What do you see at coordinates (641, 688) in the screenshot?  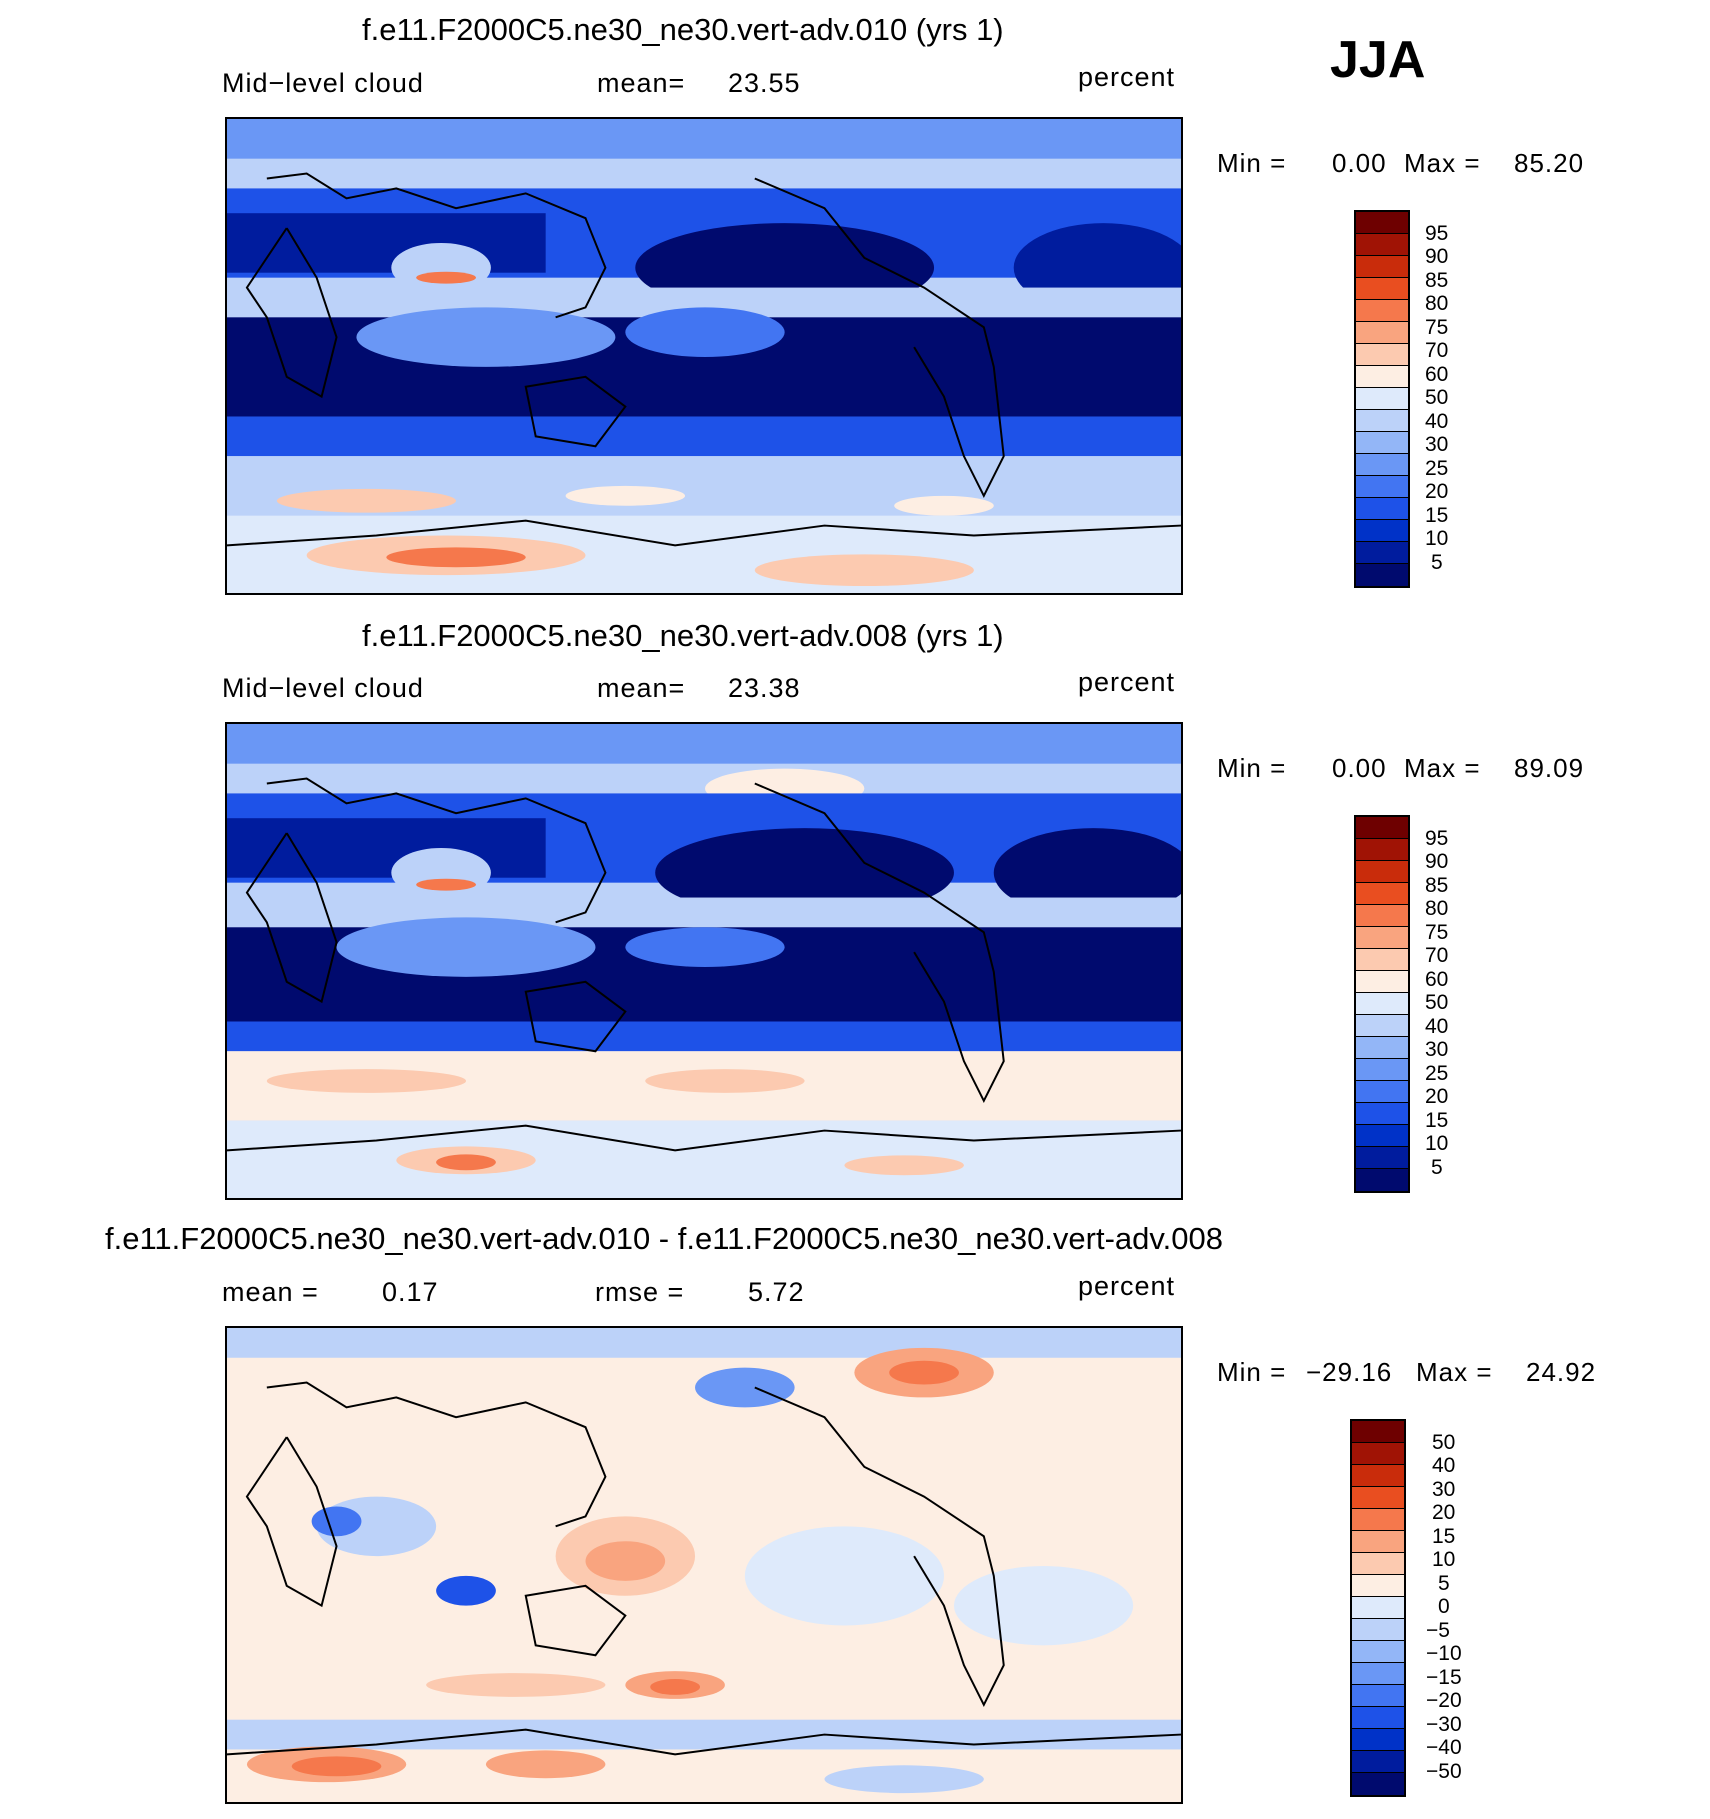 I see `panel-2-mean-label: mean=` at bounding box center [641, 688].